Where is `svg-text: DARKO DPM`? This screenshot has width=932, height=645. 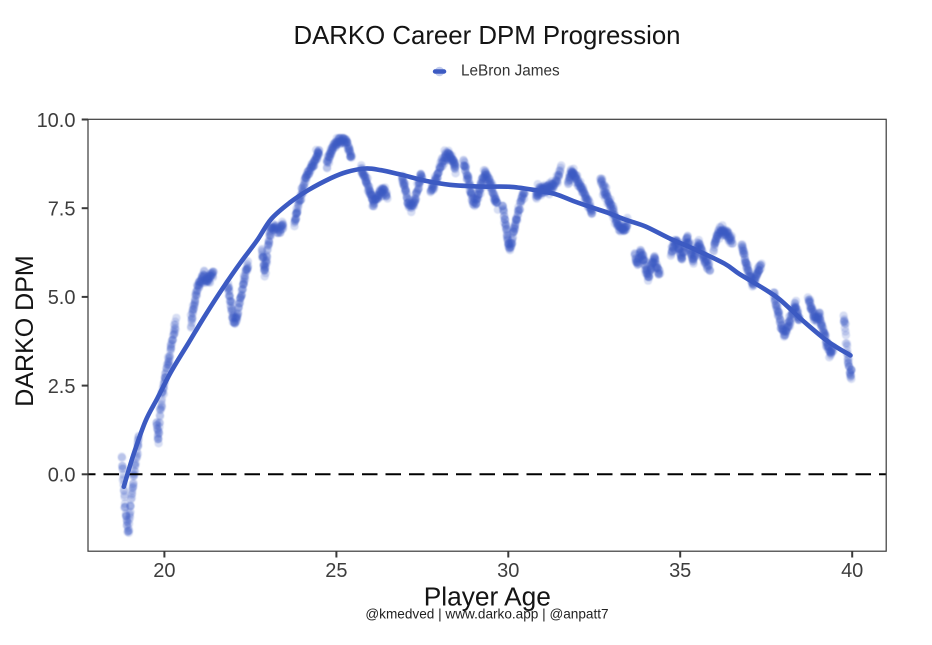
svg-text: DARKO DPM is located at coordinates (25, 330).